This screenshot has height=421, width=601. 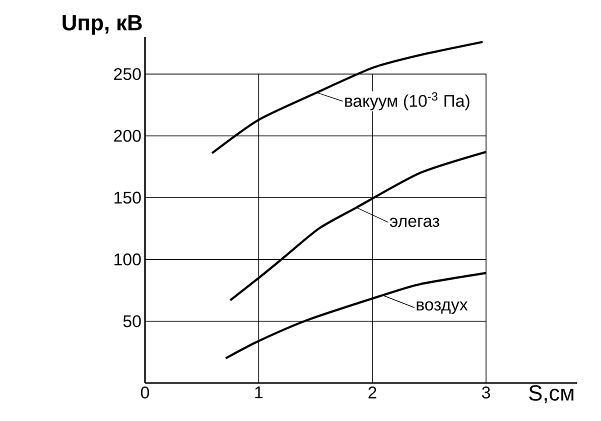 I want to click on legend-label: воздух, so click(x=442, y=307).